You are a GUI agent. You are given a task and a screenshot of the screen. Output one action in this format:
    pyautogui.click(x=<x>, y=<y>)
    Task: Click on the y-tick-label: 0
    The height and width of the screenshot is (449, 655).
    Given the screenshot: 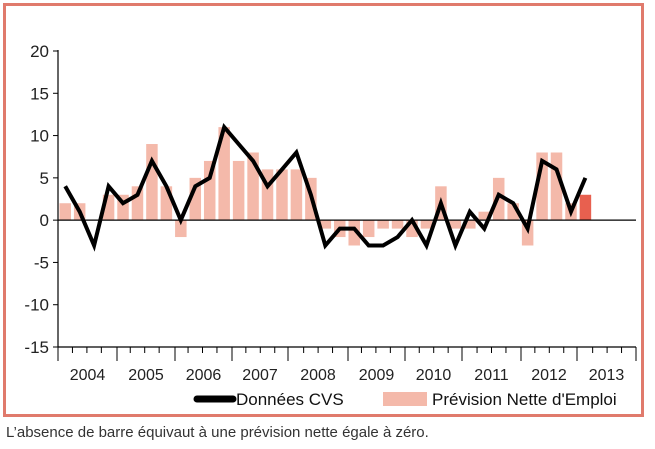 What is the action you would take?
    pyautogui.click(x=44, y=220)
    